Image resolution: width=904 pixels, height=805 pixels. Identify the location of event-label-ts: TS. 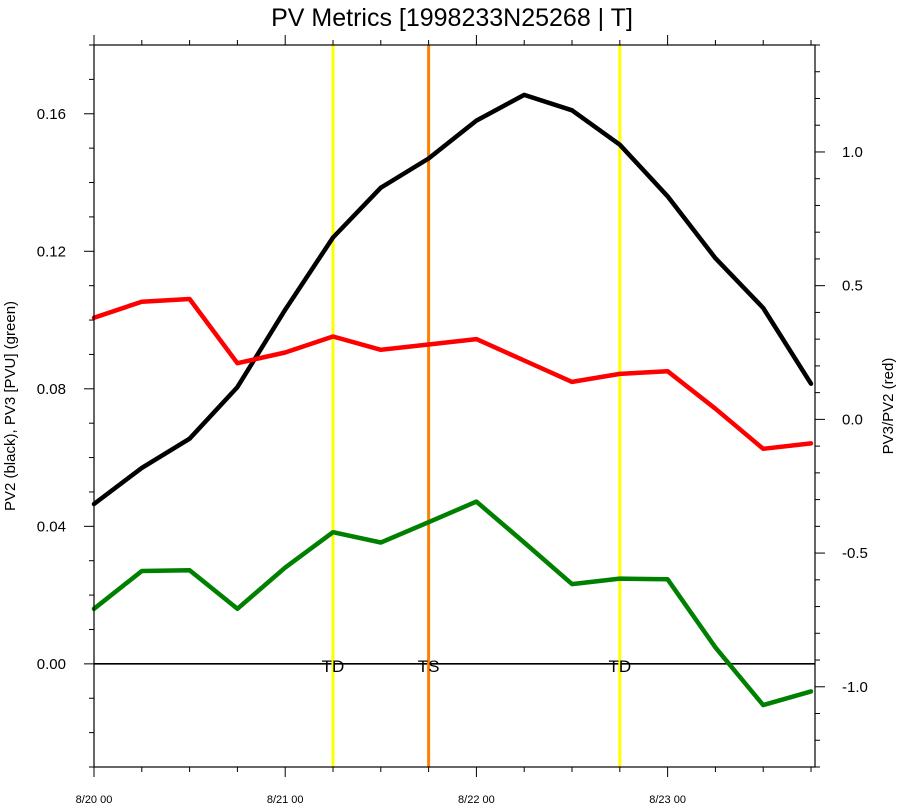
(429, 666).